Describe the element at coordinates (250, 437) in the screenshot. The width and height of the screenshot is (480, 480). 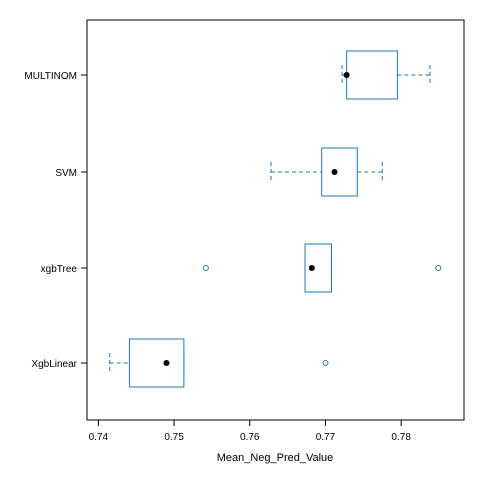
I see `x-tick-label: 0.76` at that location.